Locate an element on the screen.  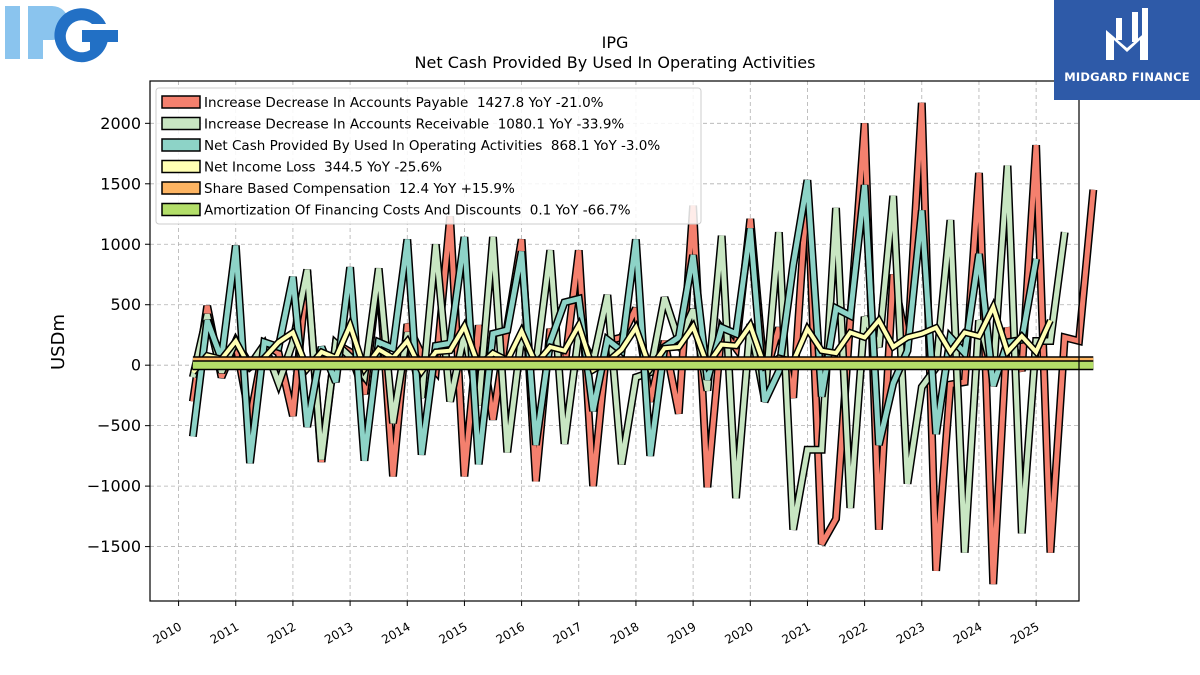
x-tick-label: 2016 is located at coordinates (510, 632).